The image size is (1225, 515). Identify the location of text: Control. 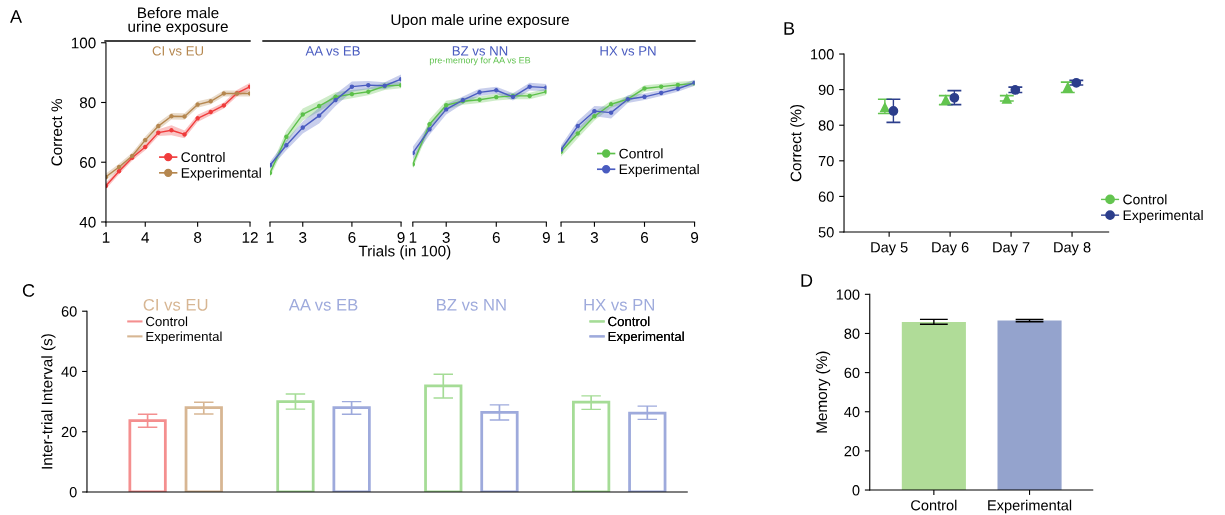
(629, 321).